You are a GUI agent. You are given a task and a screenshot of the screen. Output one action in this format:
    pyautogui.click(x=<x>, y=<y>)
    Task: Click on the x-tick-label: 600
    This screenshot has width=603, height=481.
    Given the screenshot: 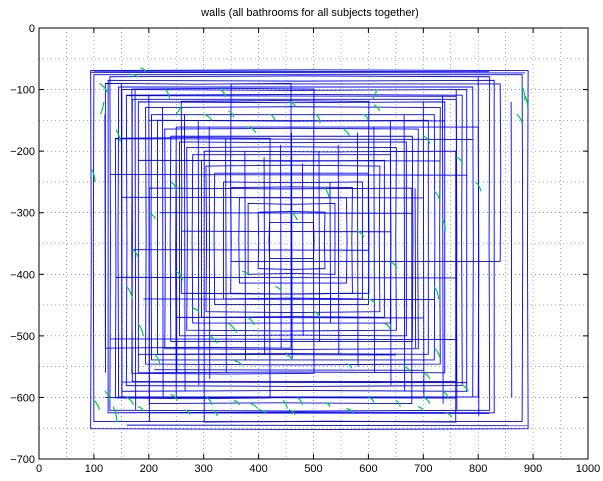 What is the action you would take?
    pyautogui.click(x=368, y=469)
    